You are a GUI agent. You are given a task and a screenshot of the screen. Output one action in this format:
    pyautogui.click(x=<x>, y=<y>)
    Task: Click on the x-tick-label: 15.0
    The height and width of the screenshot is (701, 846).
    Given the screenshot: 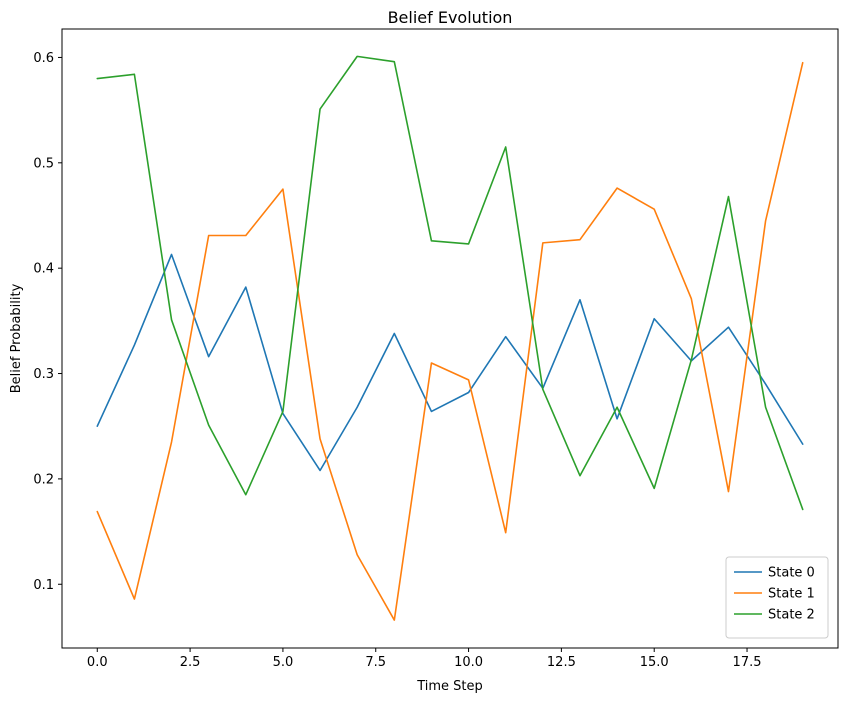 What is the action you would take?
    pyautogui.click(x=654, y=662)
    